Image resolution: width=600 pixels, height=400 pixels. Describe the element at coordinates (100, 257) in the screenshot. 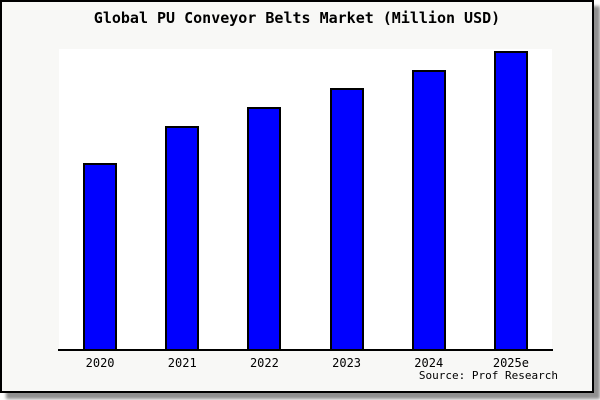

I see `bar-2020` at that location.